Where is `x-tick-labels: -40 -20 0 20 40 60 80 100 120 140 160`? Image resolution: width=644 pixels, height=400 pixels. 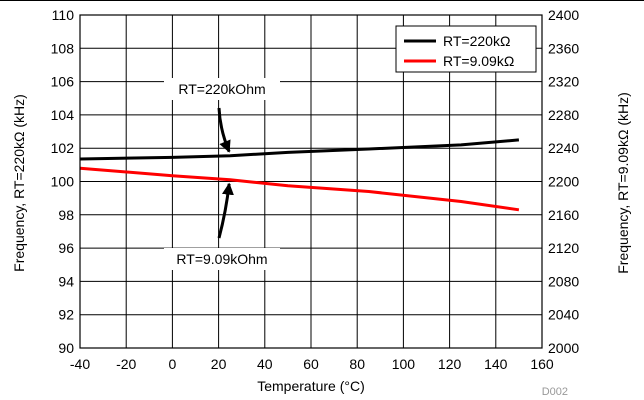
x-tick-labels: -40 -20 0 20 40 60 80 100 120 140 160 is located at coordinates (312, 364).